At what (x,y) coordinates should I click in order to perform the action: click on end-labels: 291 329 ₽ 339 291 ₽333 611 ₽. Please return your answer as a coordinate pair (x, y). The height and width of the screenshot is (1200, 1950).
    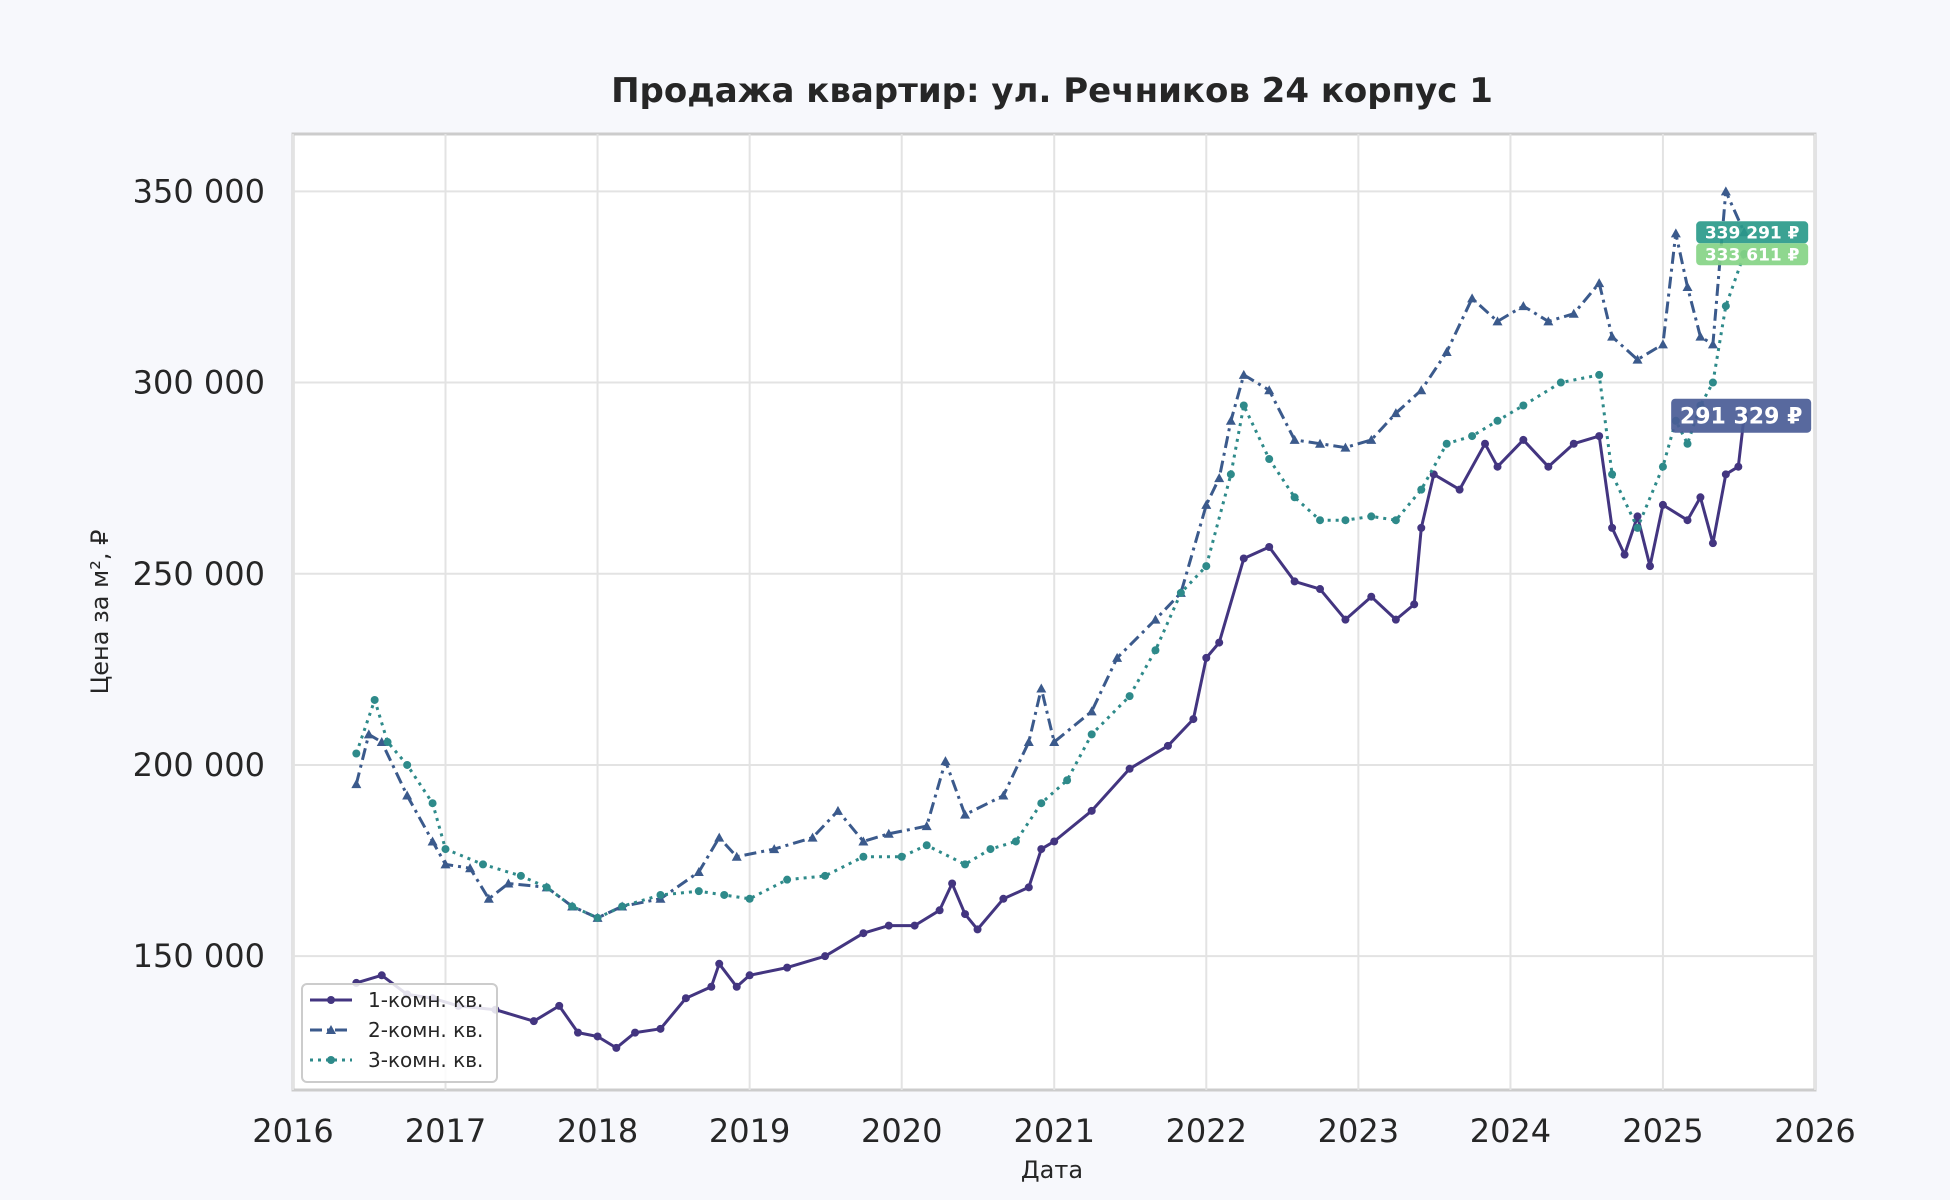
    Looking at the image, I should click on (1741, 327).